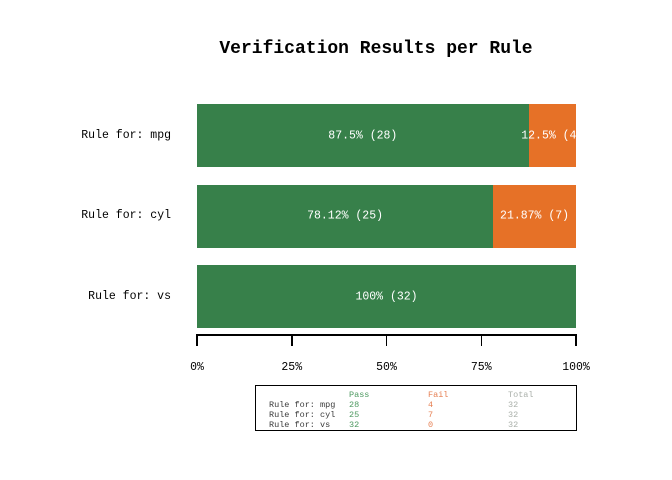 The image size is (672, 480). I want to click on table-cell-pass: 28, so click(354, 404).